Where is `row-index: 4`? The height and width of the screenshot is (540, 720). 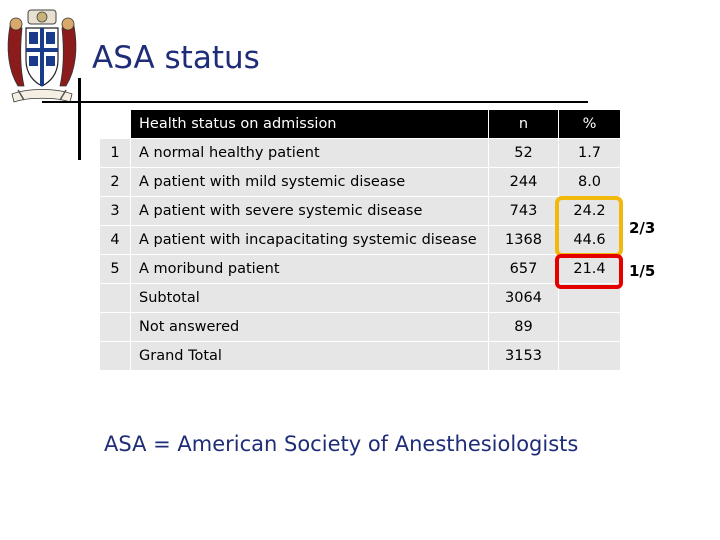 row-index: 4 is located at coordinates (115, 240).